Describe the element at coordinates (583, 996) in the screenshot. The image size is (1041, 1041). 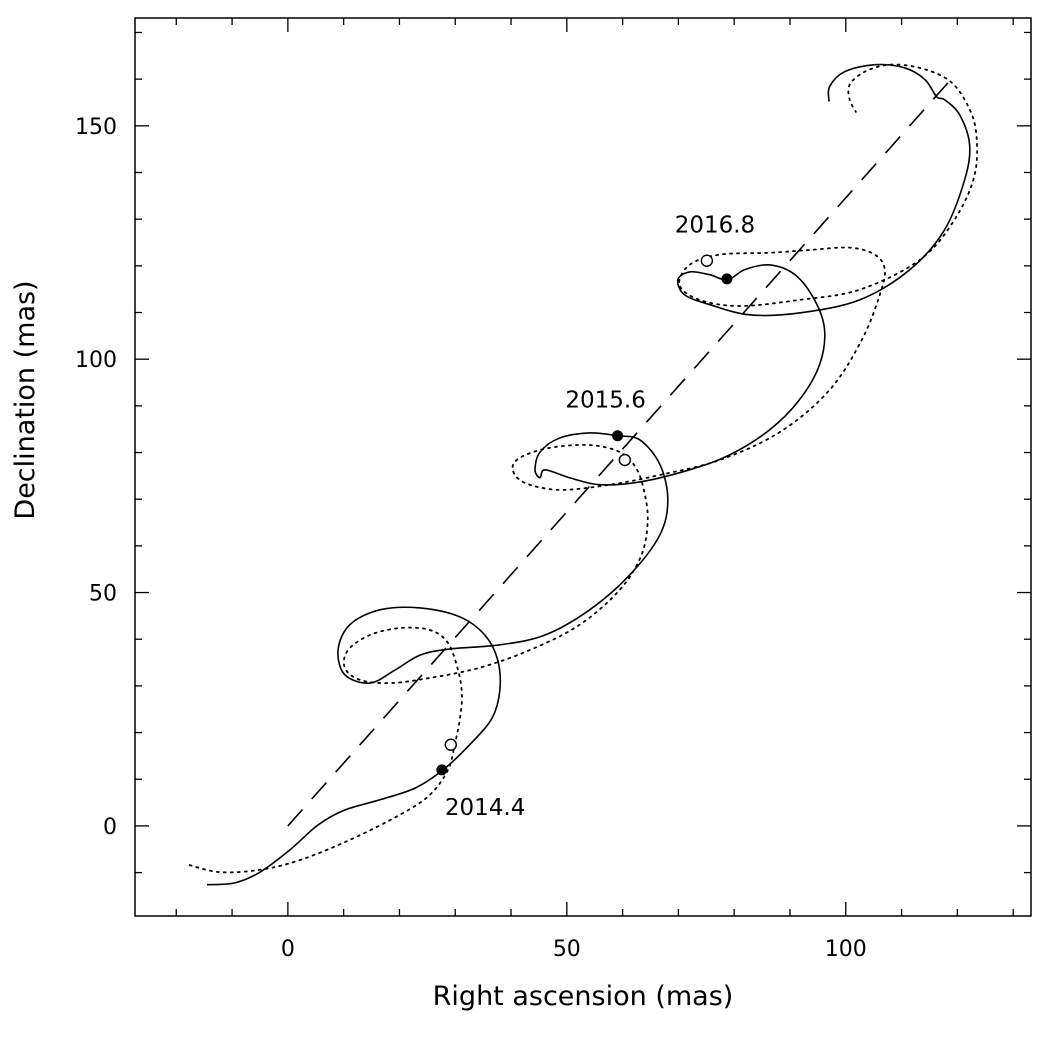
I see `x-axis-title: Right ascension (mas)` at that location.